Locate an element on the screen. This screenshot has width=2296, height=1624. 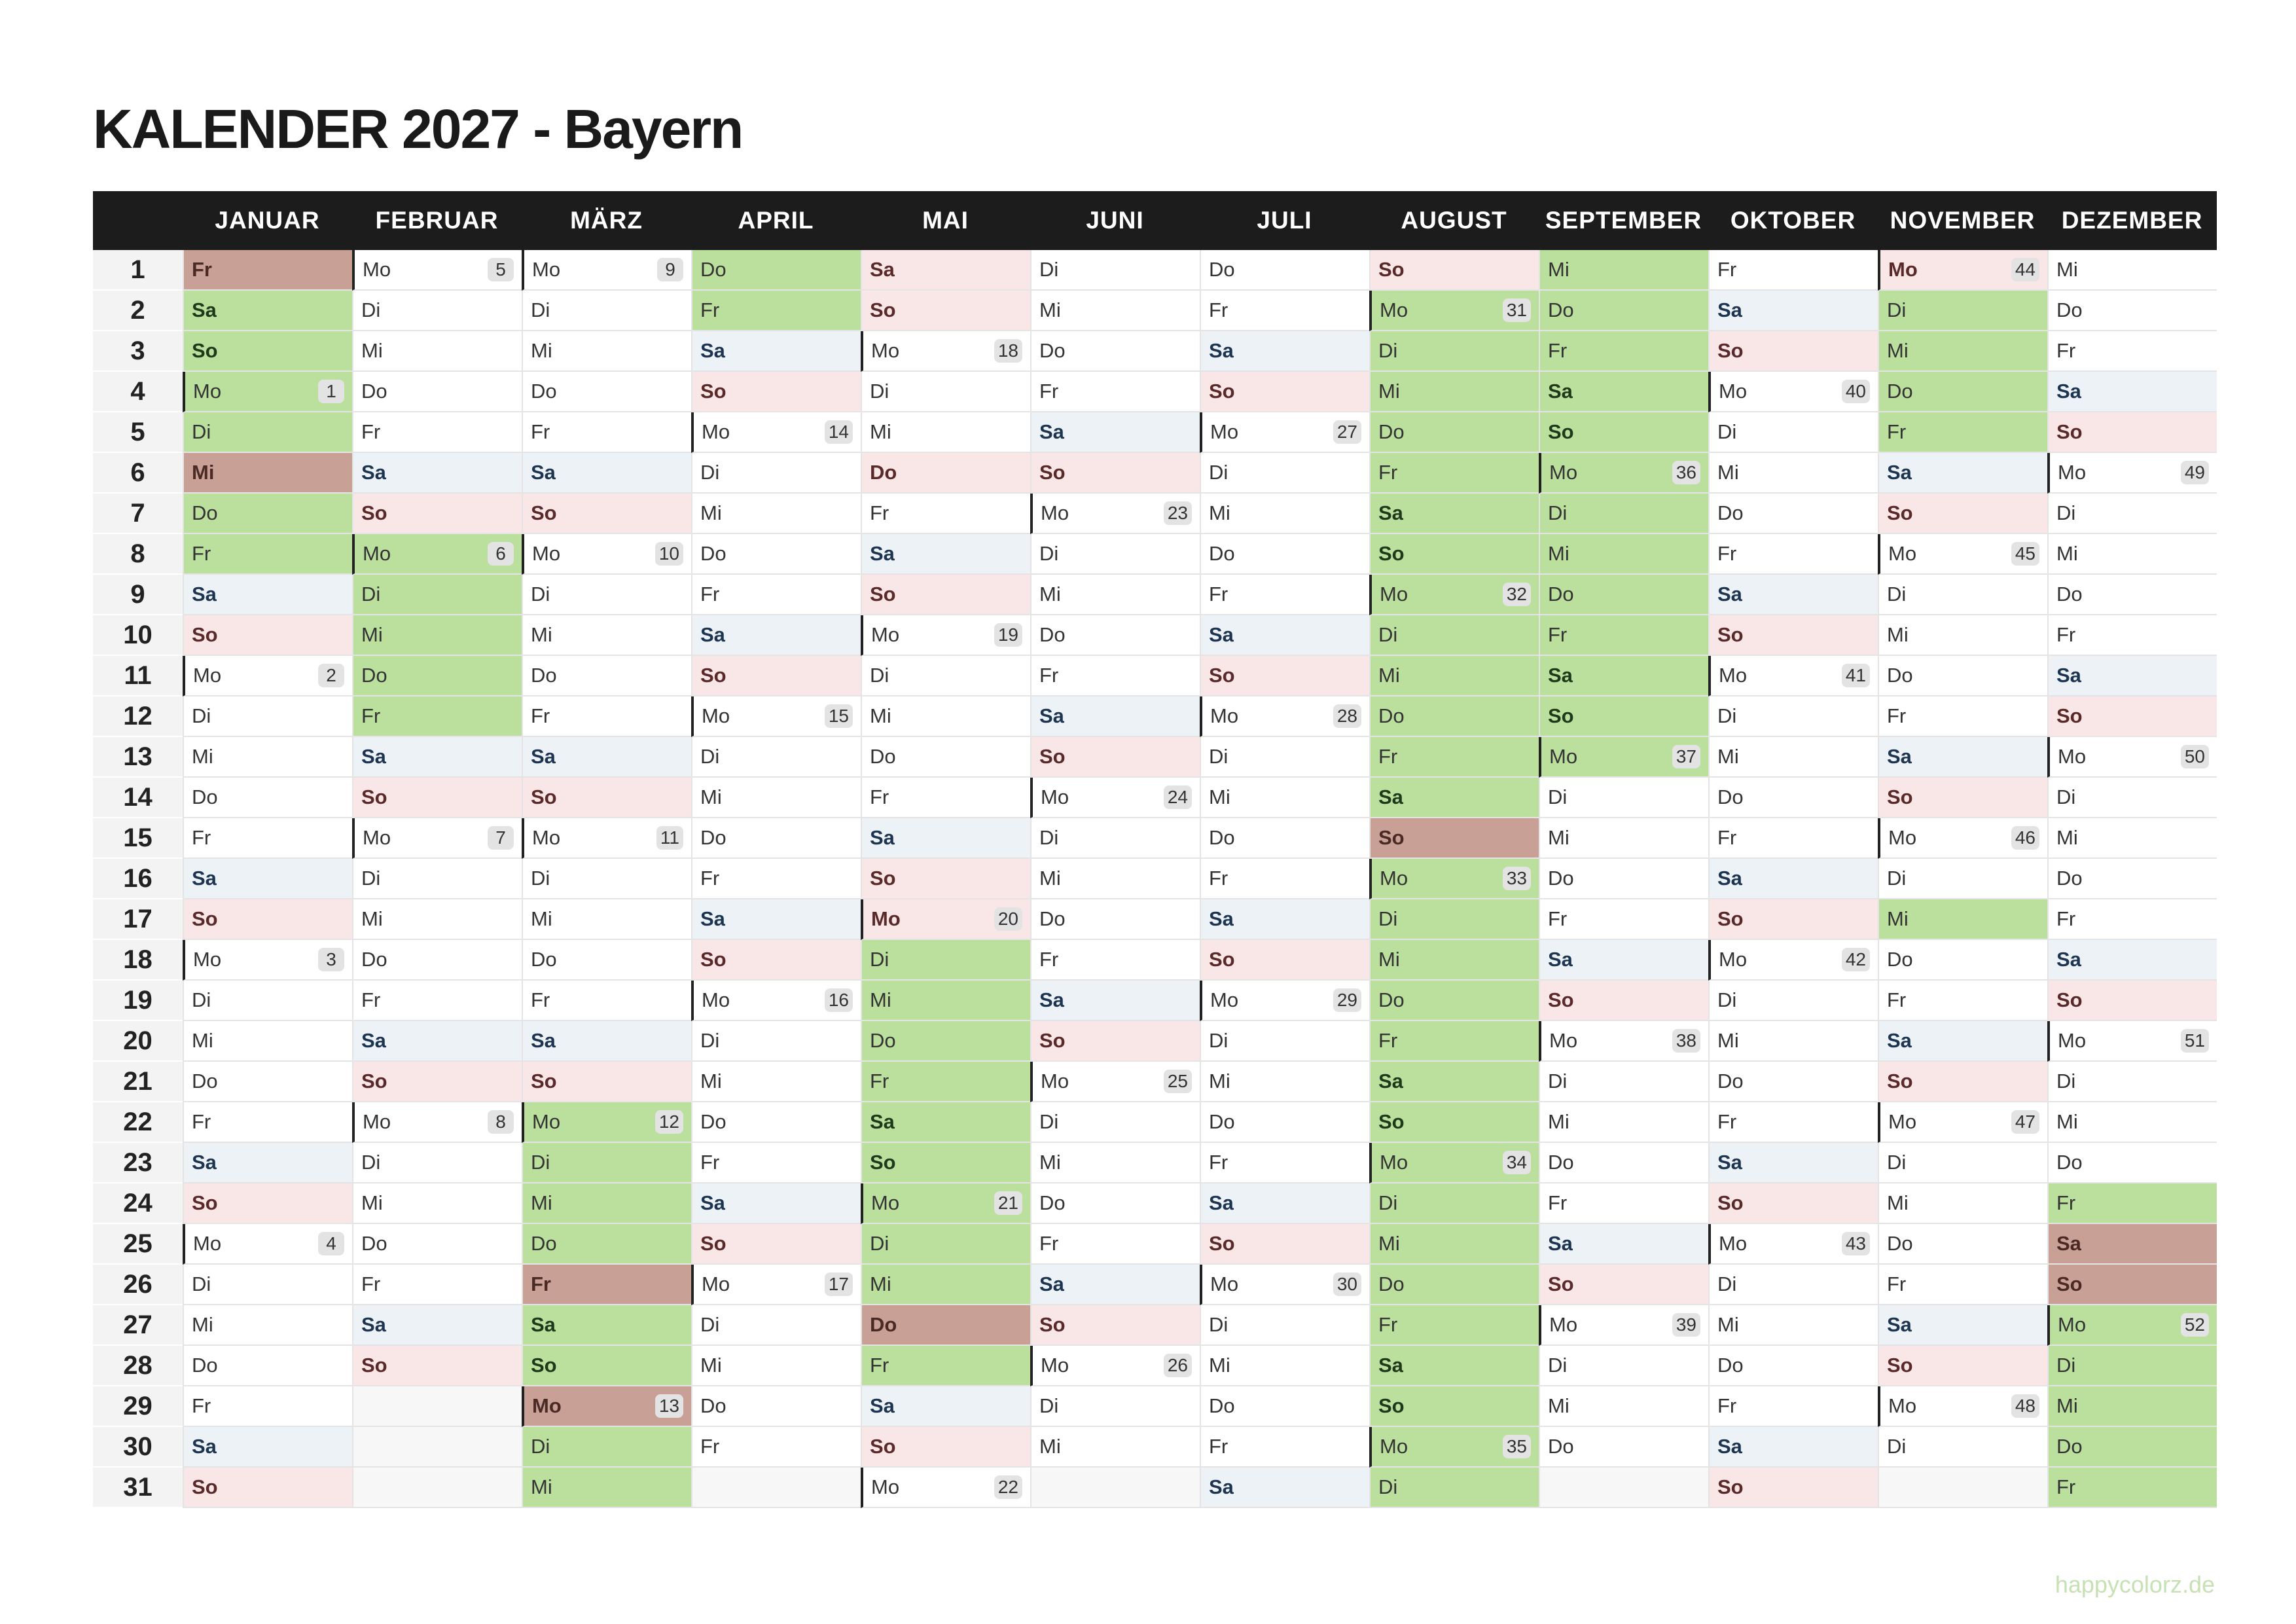
week-number: 7 is located at coordinates (501, 838).